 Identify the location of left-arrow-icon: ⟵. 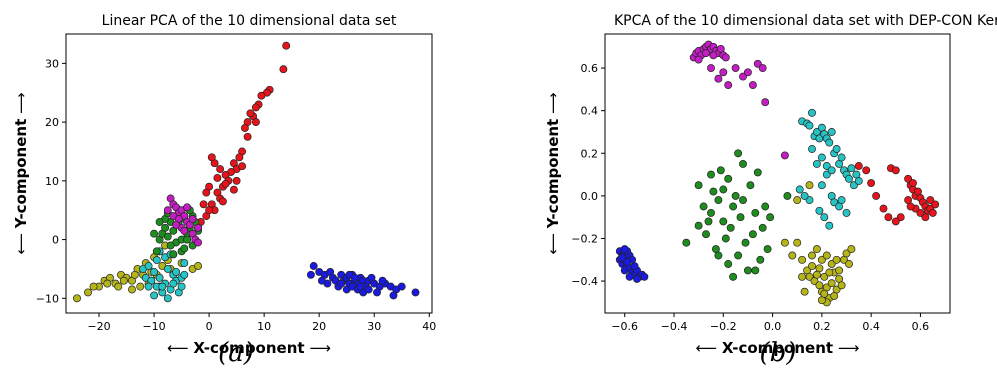
(709, 348).